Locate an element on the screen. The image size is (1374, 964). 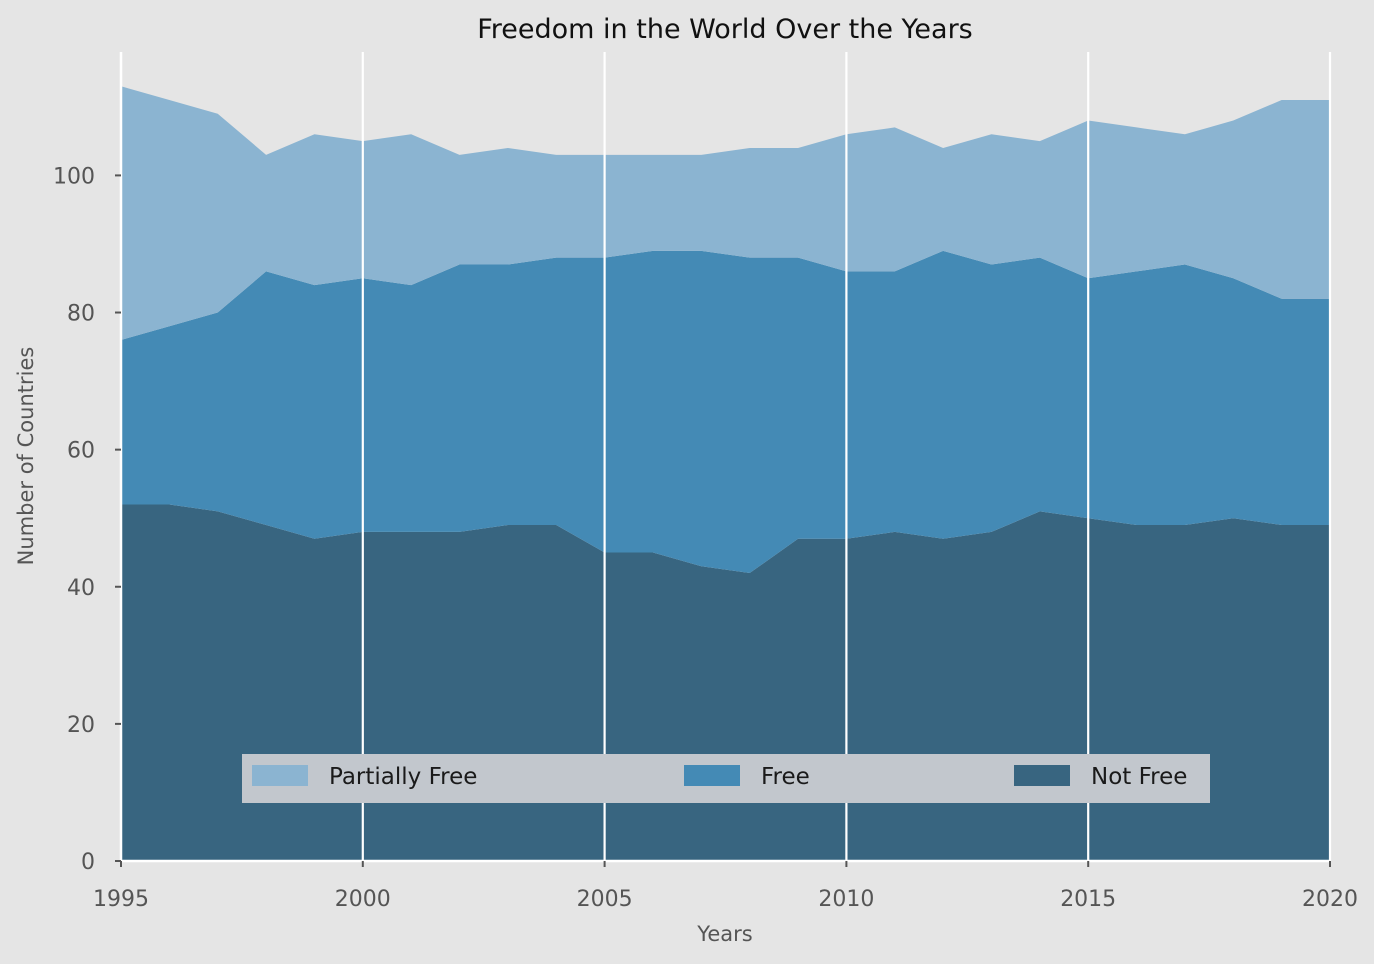
x-tick-label-2000: 2000 is located at coordinates (363, 899).